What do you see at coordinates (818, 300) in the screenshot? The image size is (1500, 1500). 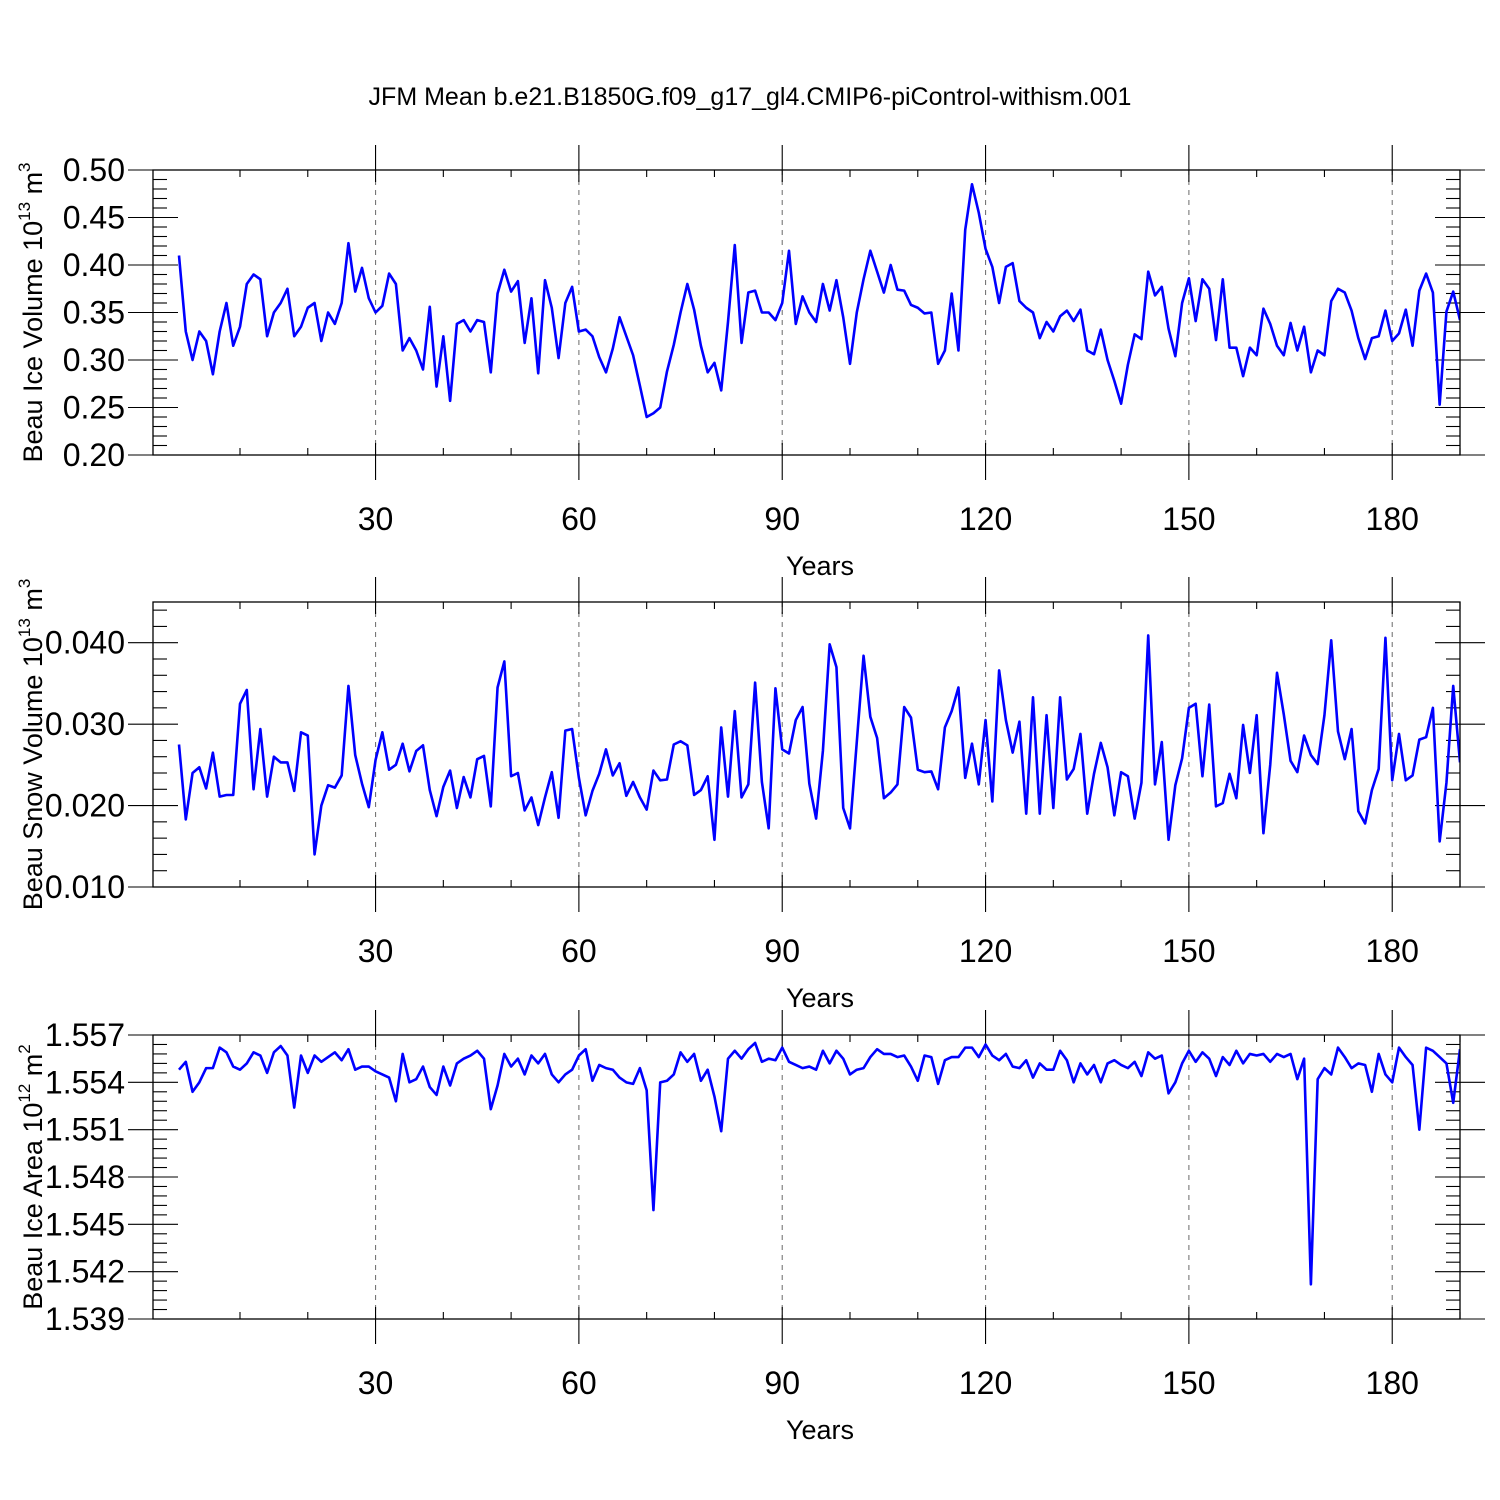 I see `series-line-ice-volume` at bounding box center [818, 300].